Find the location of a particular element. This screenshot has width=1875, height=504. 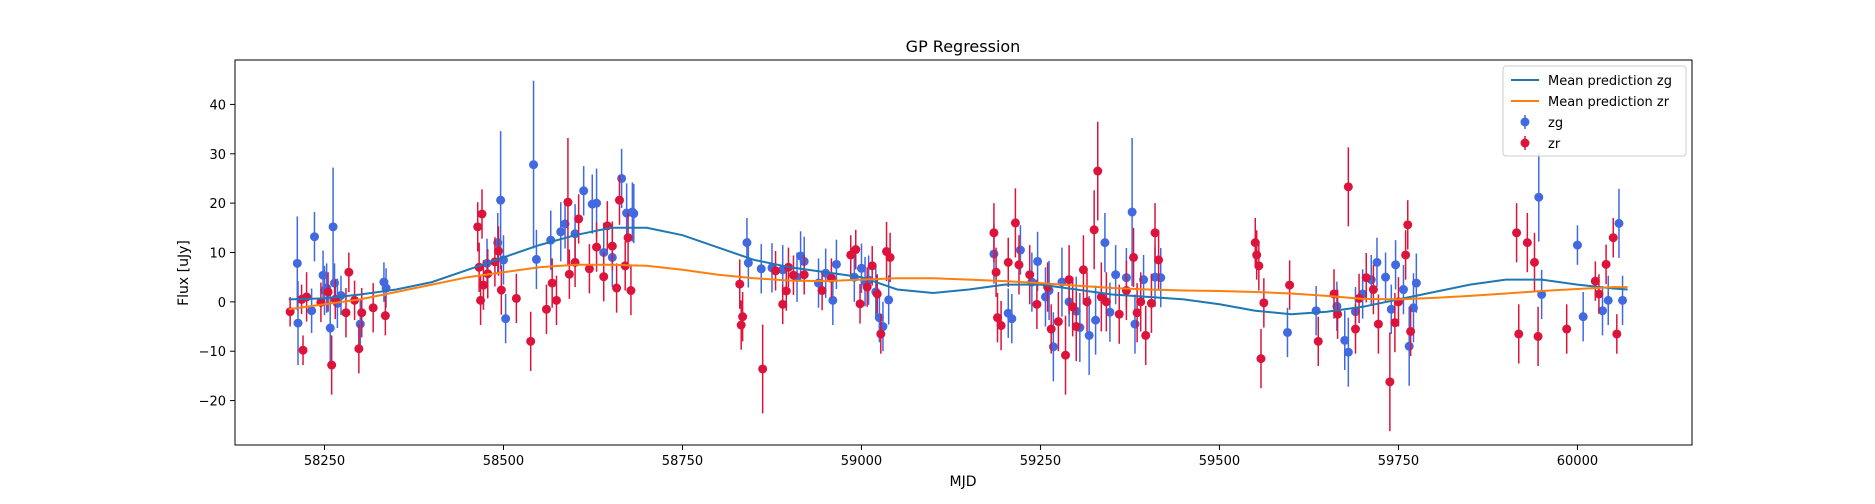

legend-label: Mean prediction zg is located at coordinates (1610, 81).